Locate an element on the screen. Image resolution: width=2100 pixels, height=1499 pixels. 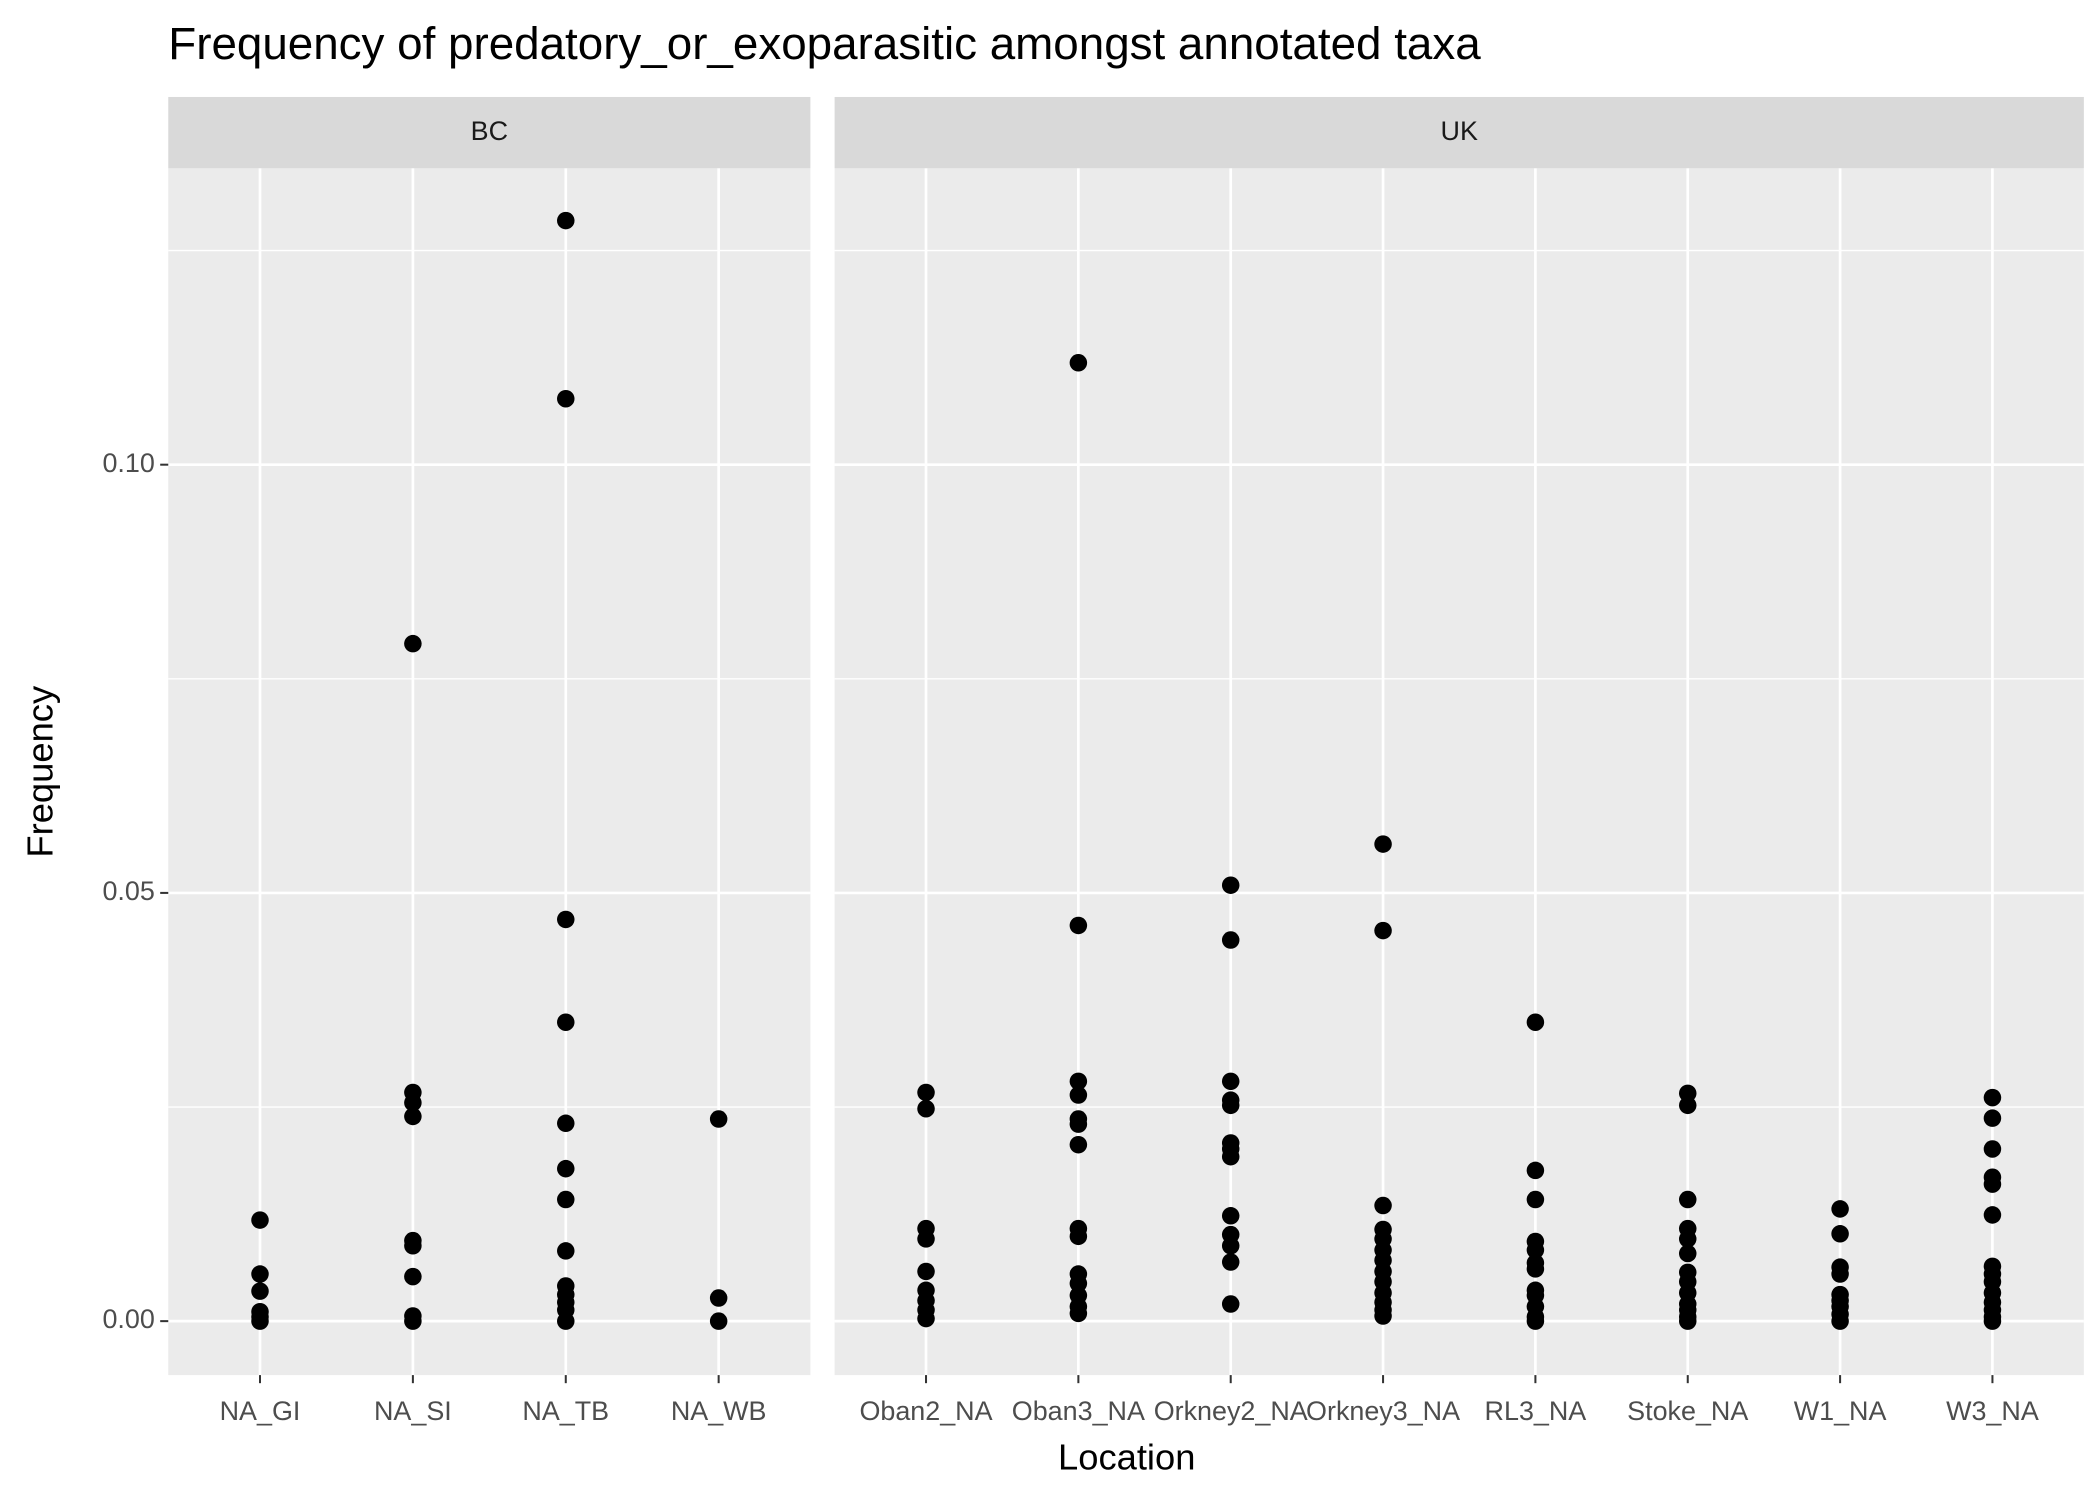
x-tick-label: Oban2_NA is located at coordinates (925, 1411).